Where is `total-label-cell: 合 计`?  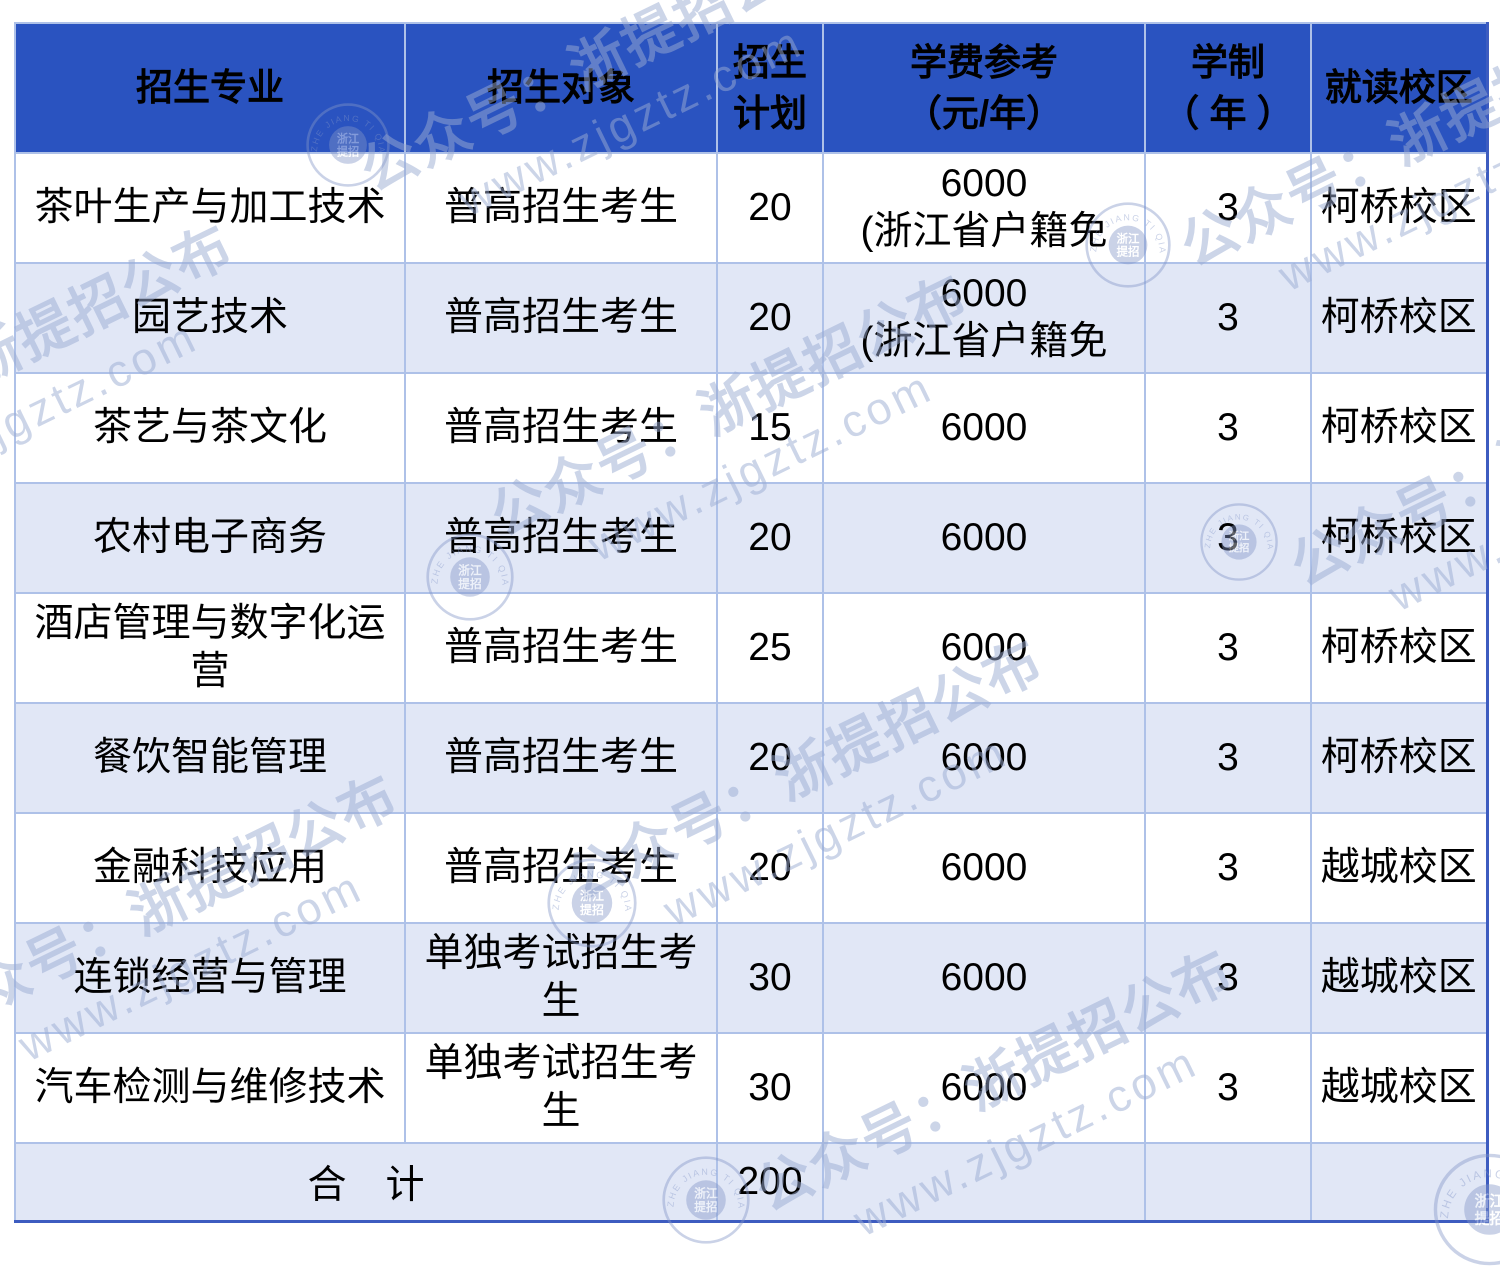
total-label-cell: 合 计 is located at coordinates (366, 1182).